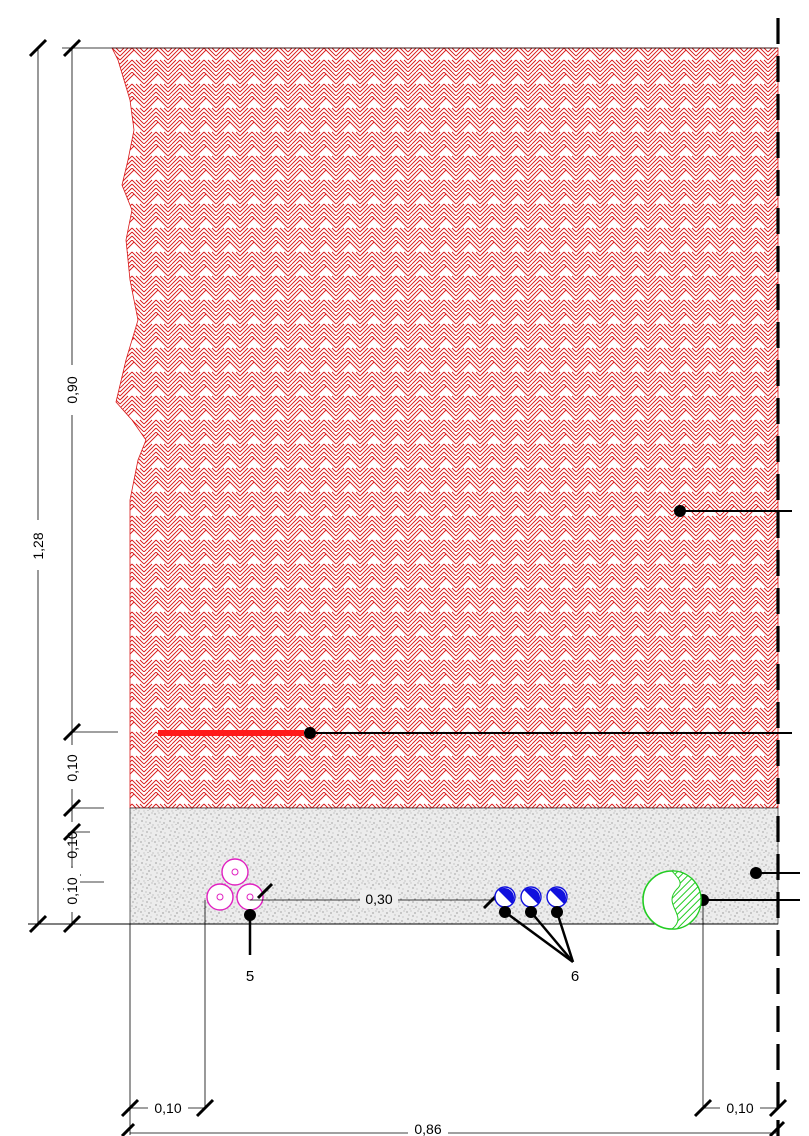 This screenshot has width=809, height=1136. I want to click on dimension-layer-c: 0,10, so click(76, 878).